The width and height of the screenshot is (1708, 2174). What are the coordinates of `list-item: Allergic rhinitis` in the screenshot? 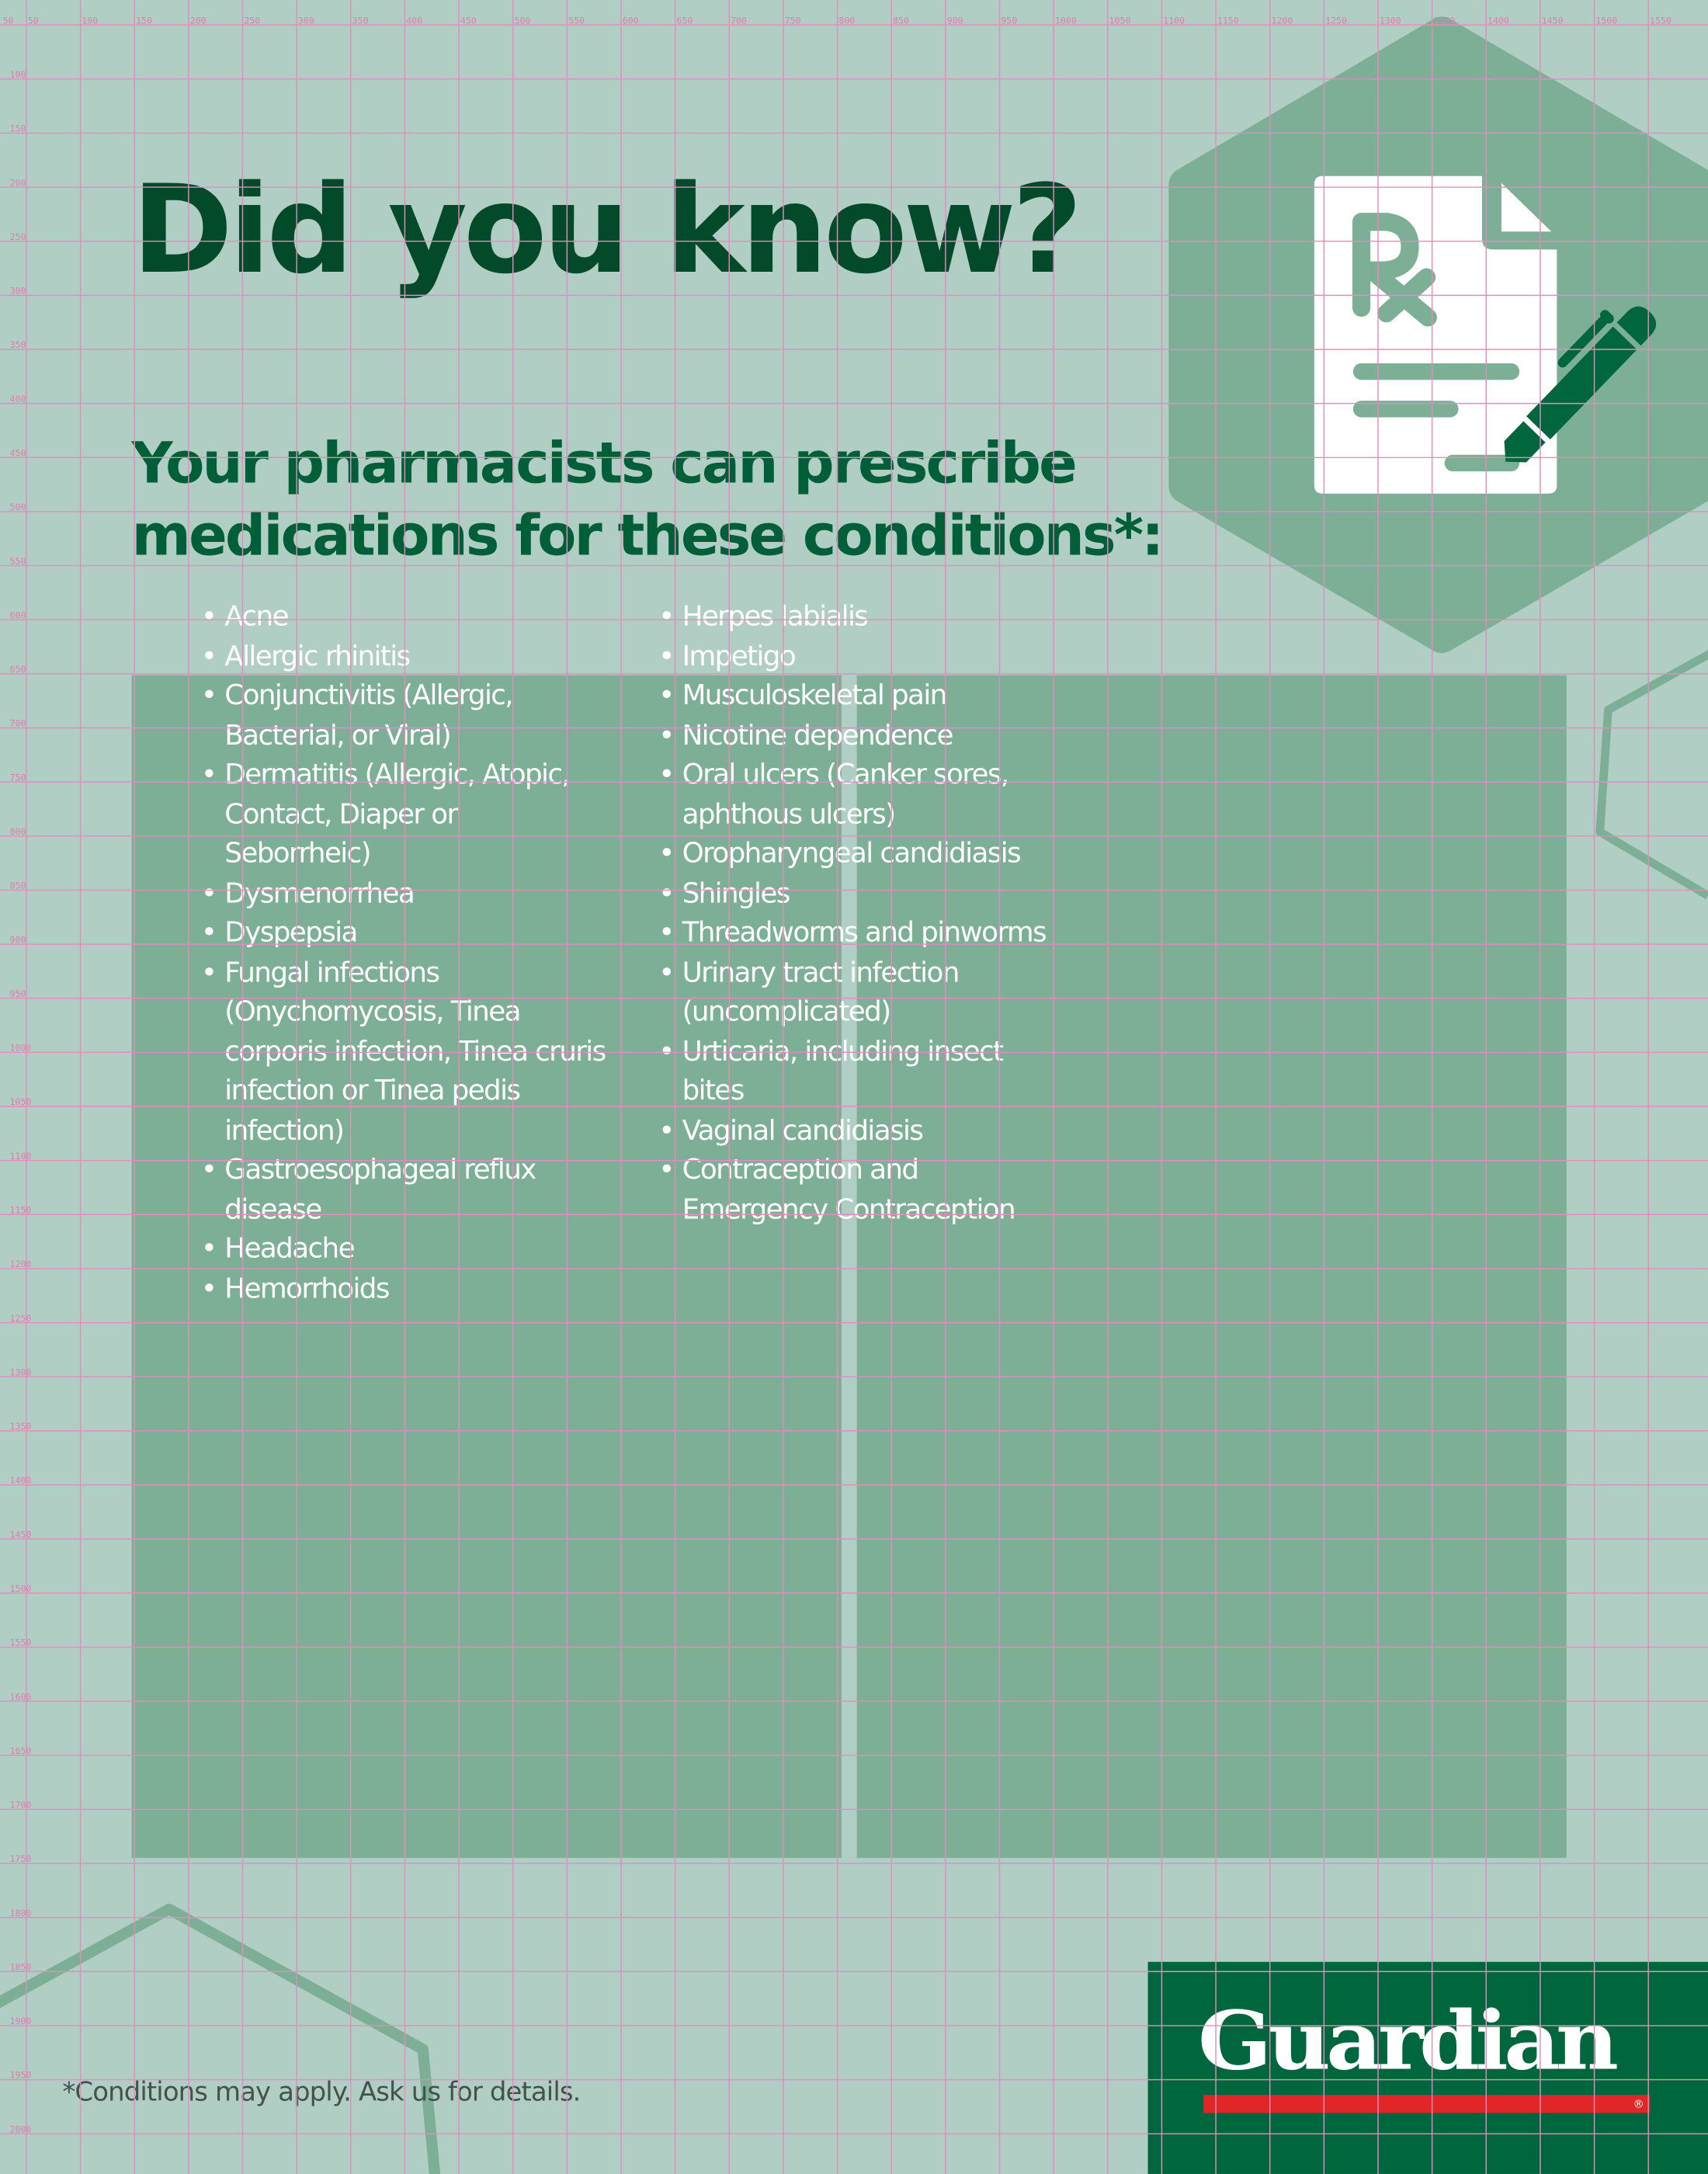 It's located at (403, 656).